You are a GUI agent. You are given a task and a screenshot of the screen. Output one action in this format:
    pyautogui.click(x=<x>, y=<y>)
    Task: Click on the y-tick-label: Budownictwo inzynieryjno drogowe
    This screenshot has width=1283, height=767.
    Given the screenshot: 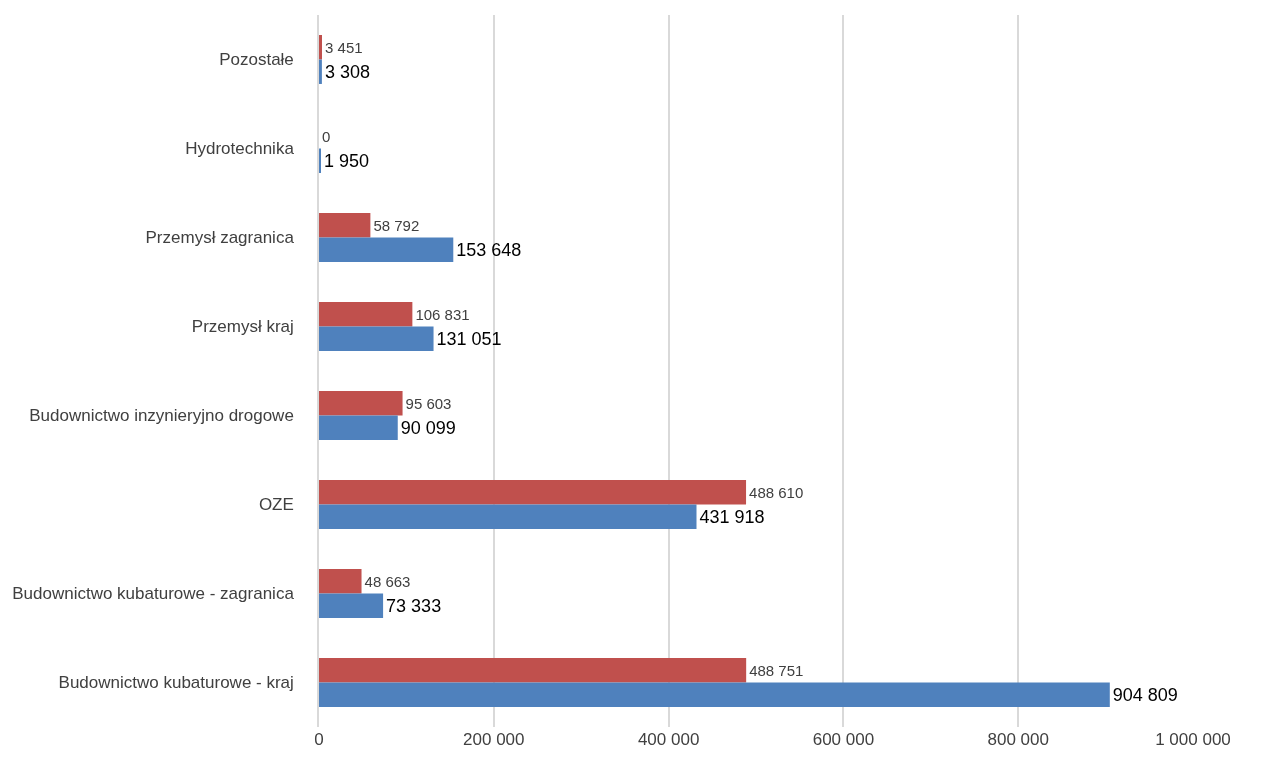 What is the action you would take?
    pyautogui.click(x=161, y=416)
    